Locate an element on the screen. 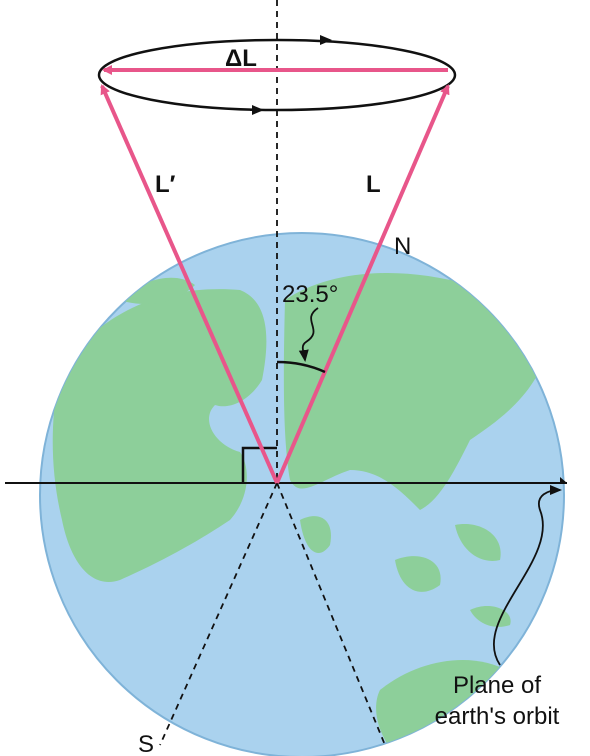  label-plane: earth's orbit is located at coordinates (497, 716).